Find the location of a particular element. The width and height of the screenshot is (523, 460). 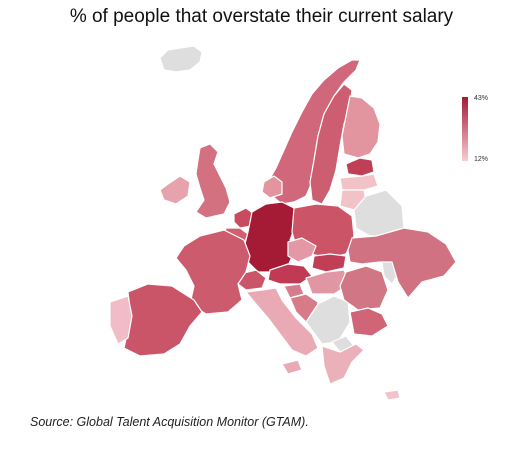

region-iceland is located at coordinates (181, 59).